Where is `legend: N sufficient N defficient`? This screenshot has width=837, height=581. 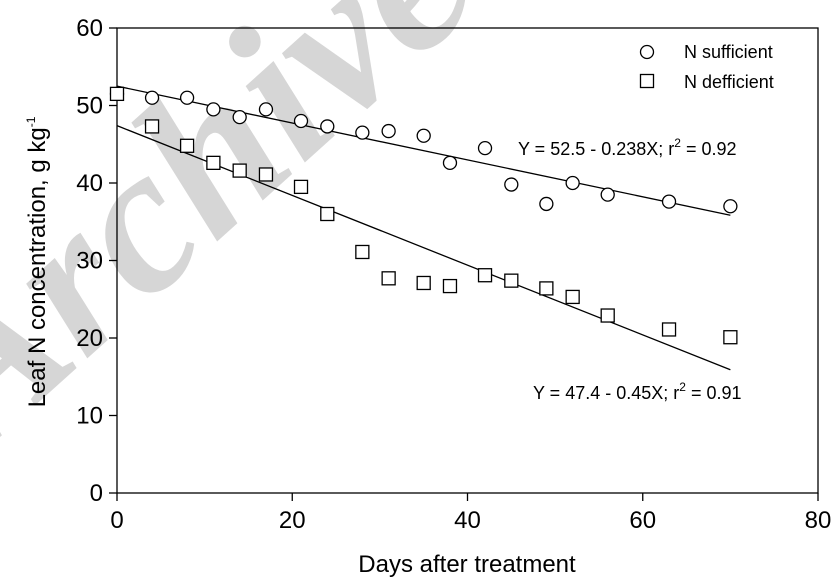
legend: N sufficient N defficient is located at coordinates (706, 67).